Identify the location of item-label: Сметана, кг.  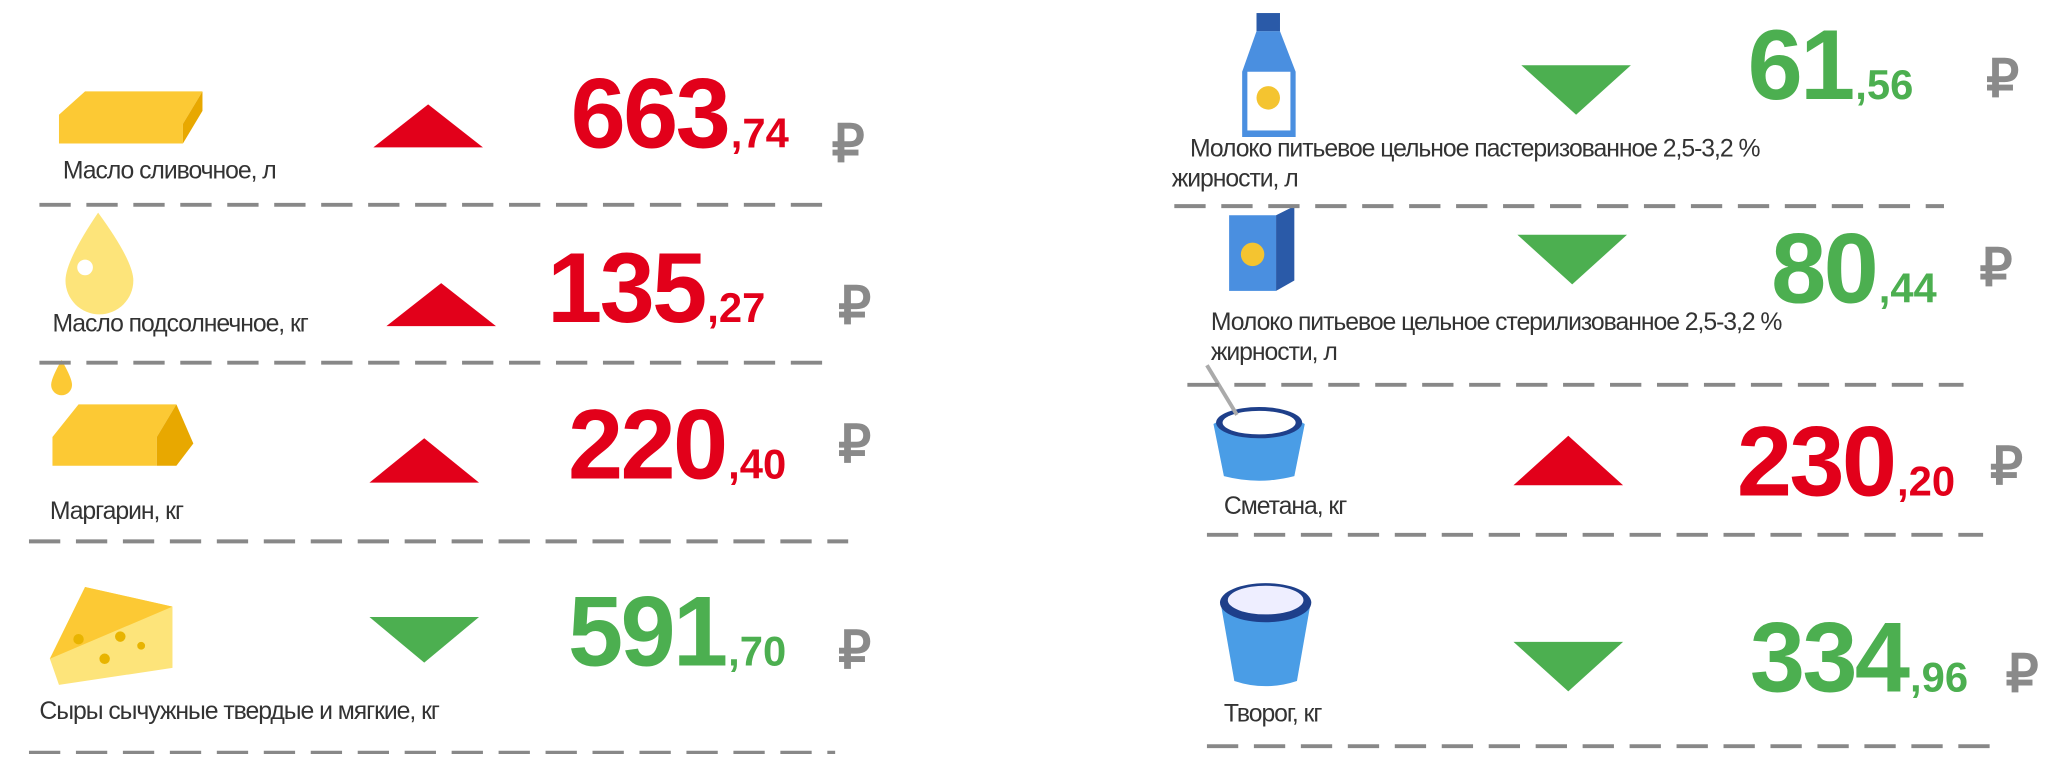
(1285, 506).